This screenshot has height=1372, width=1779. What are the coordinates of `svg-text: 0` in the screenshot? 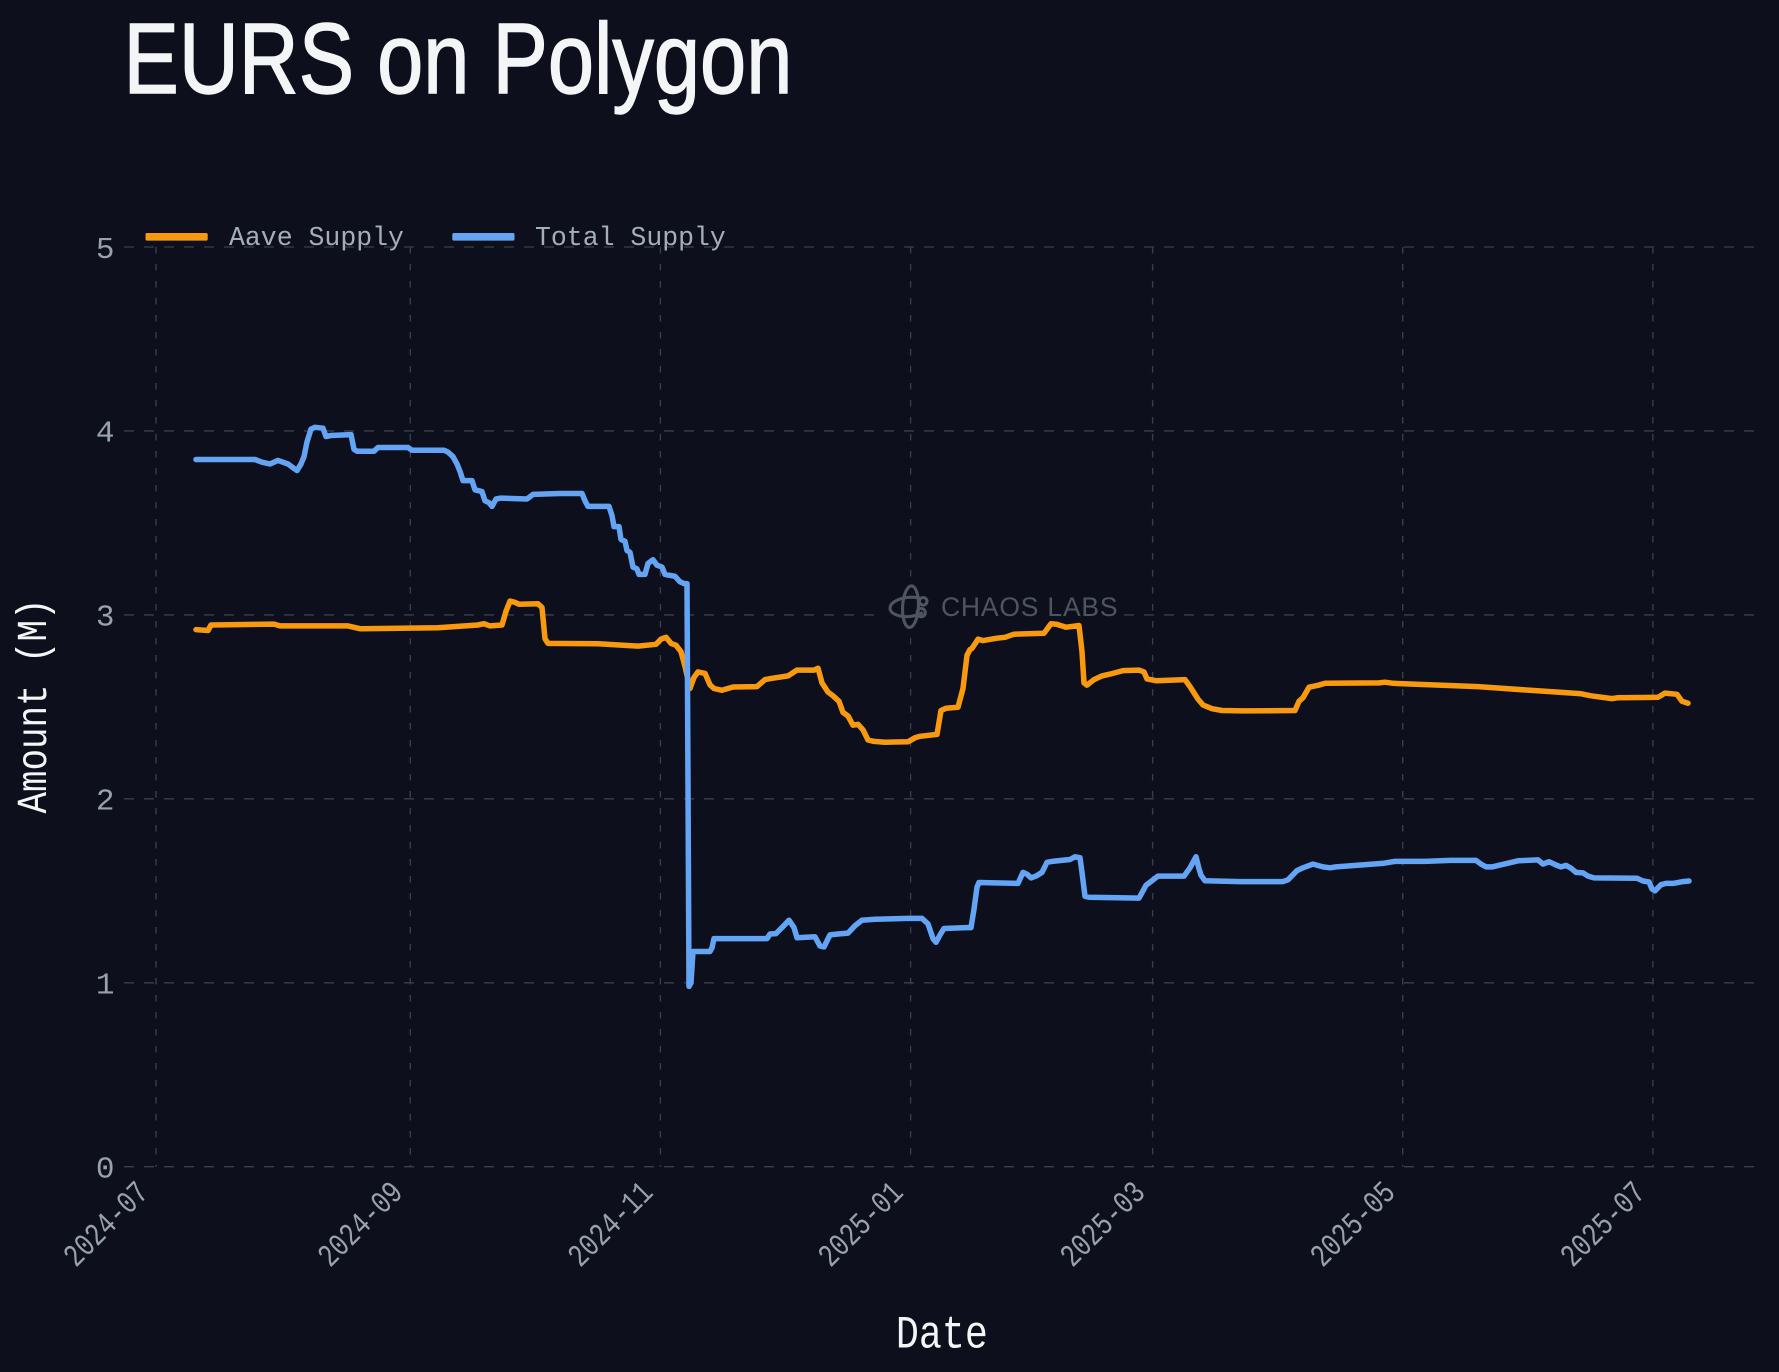 It's located at (105, 1170).